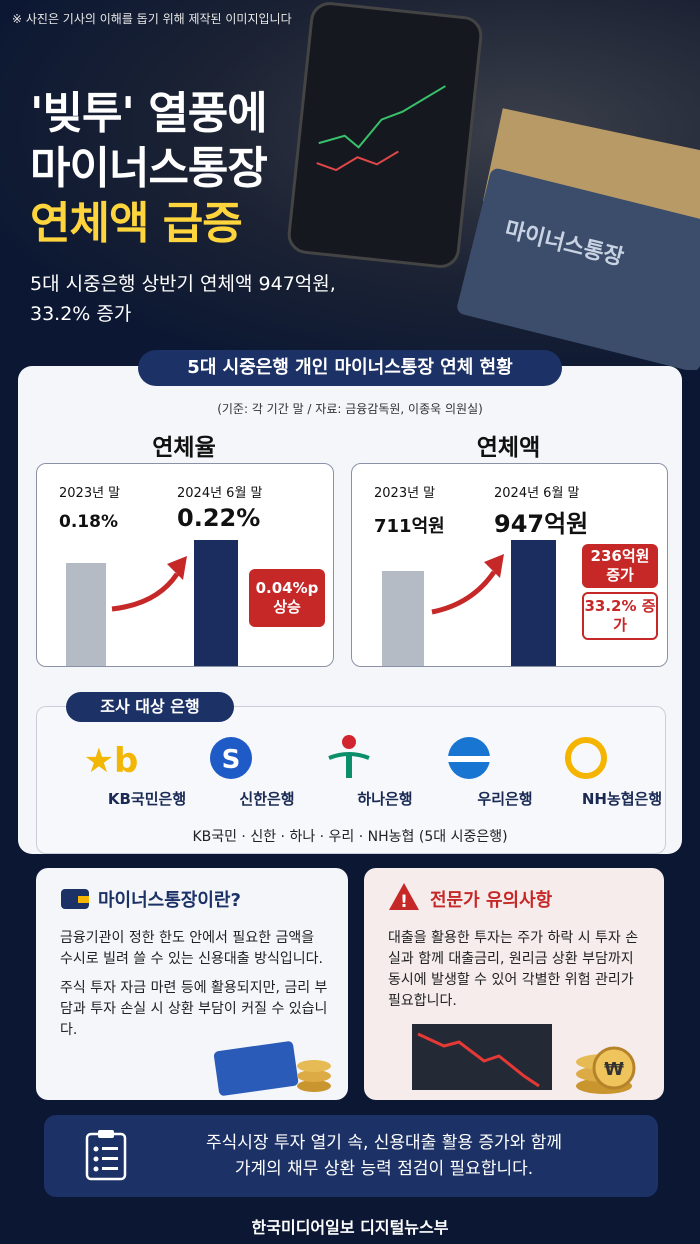 Image resolution: width=700 pixels, height=1244 pixels. Describe the element at coordinates (75, 899) in the screenshot. I see `wallet-icon` at that location.